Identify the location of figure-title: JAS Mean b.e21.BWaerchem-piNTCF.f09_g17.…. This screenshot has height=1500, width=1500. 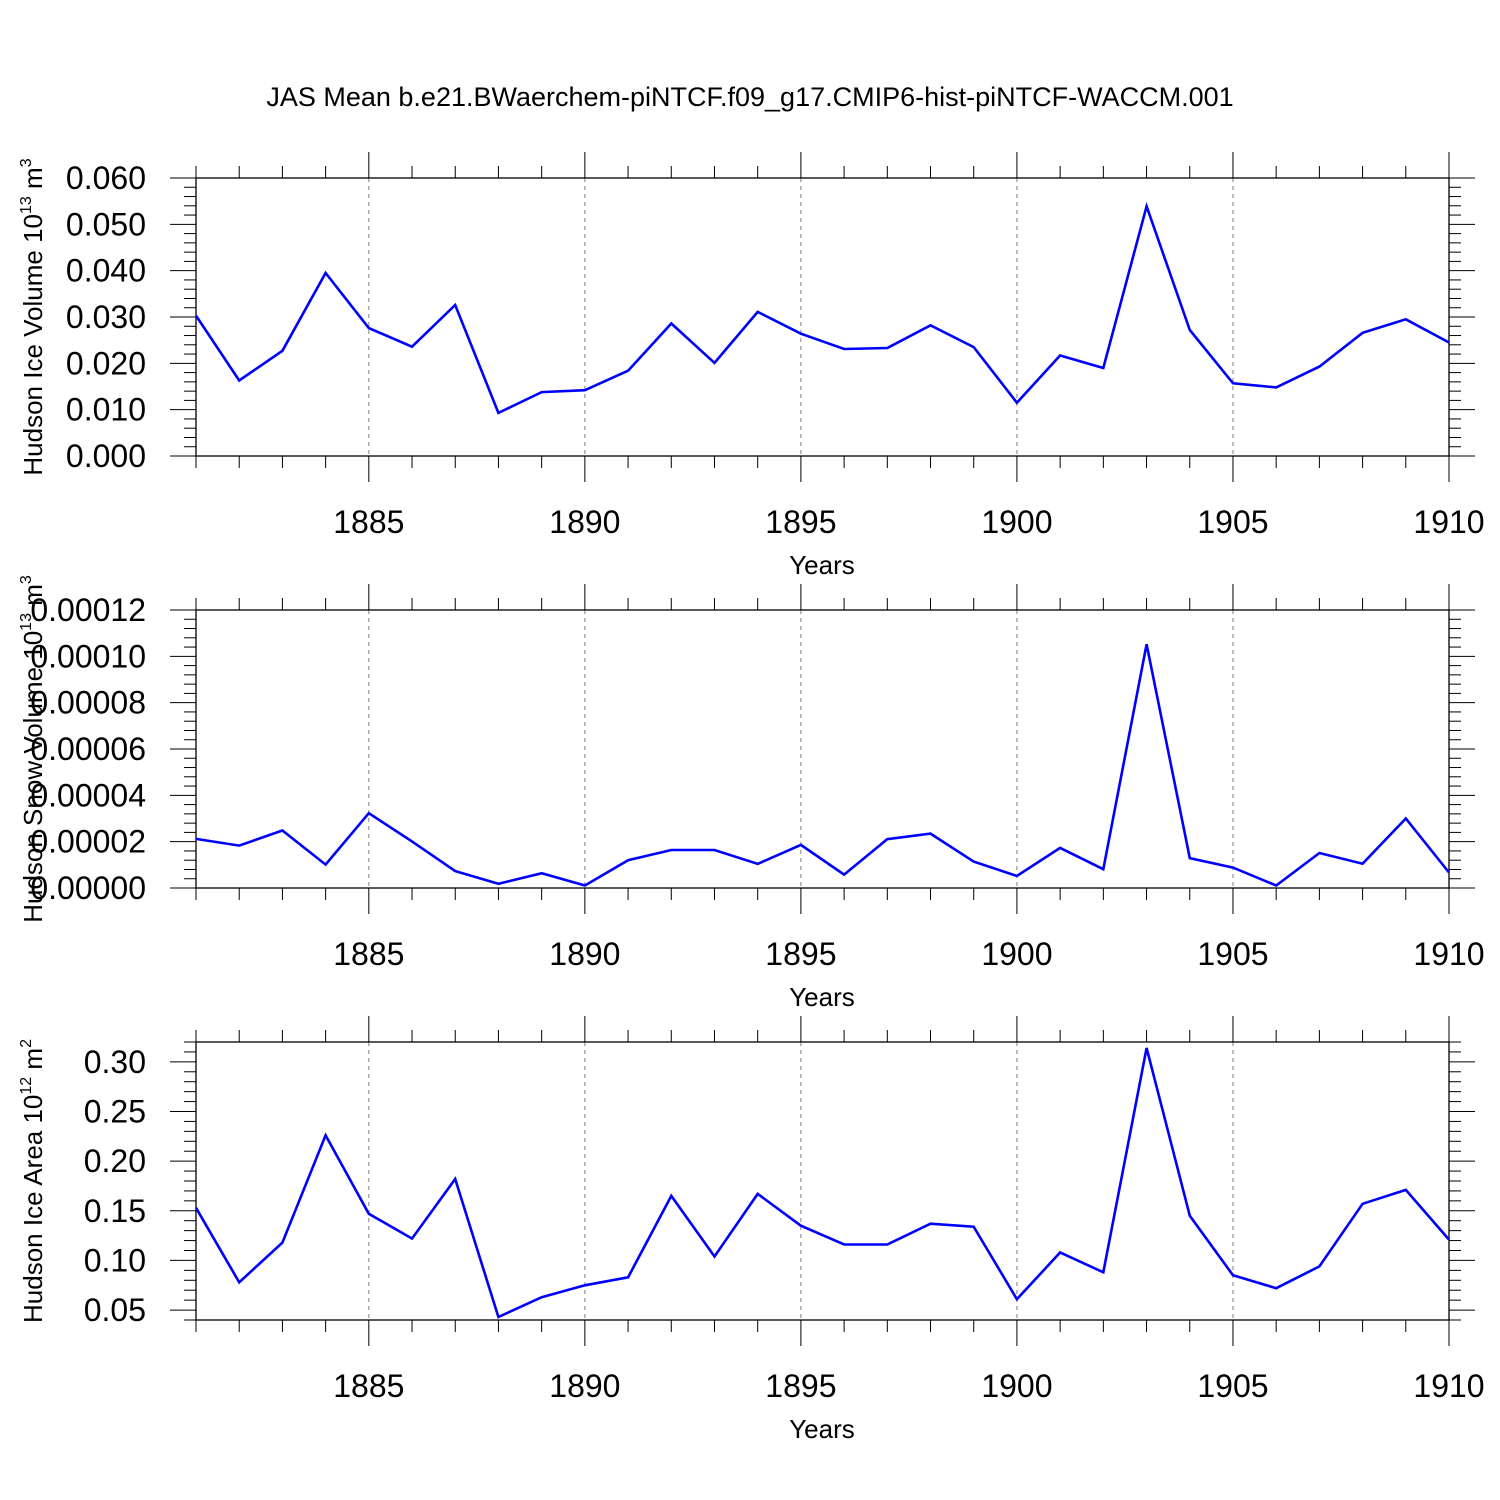
(749, 97).